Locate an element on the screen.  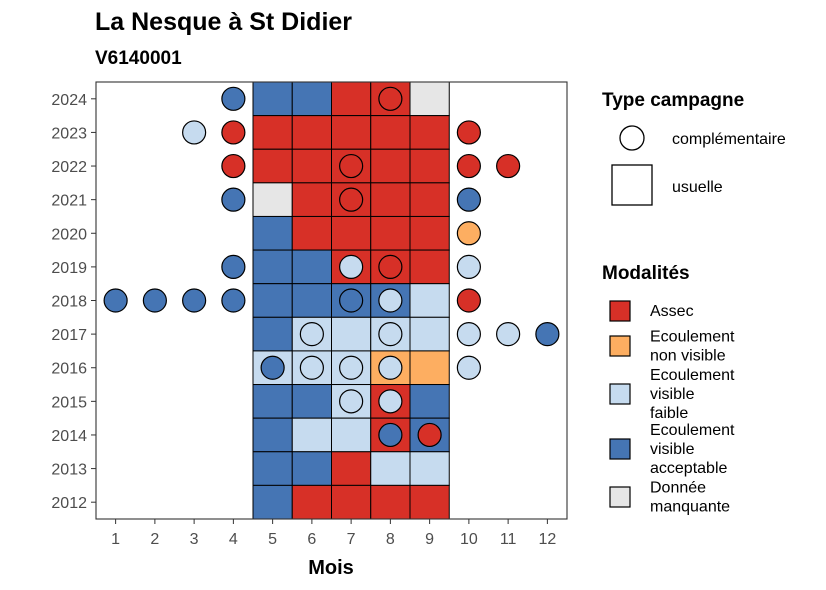
x-tick-label-9: 9 is located at coordinates (429, 539).